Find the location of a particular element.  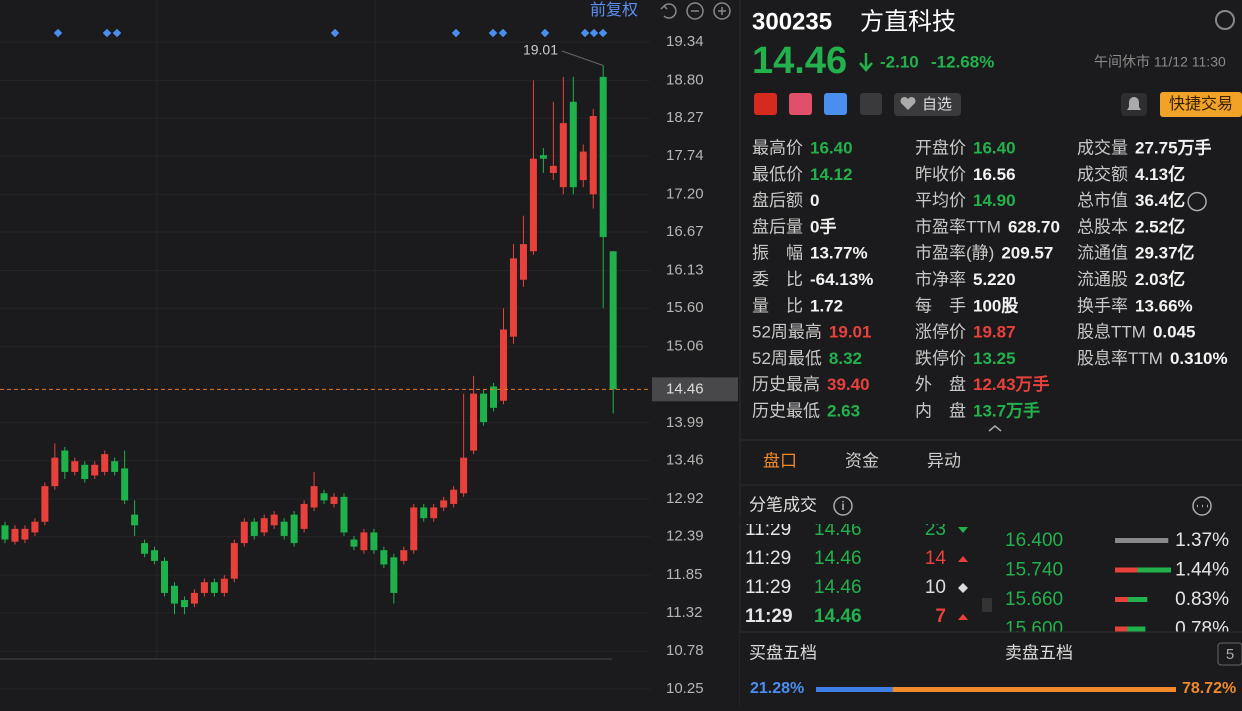

stat-label: 历史最低 is located at coordinates (786, 410).